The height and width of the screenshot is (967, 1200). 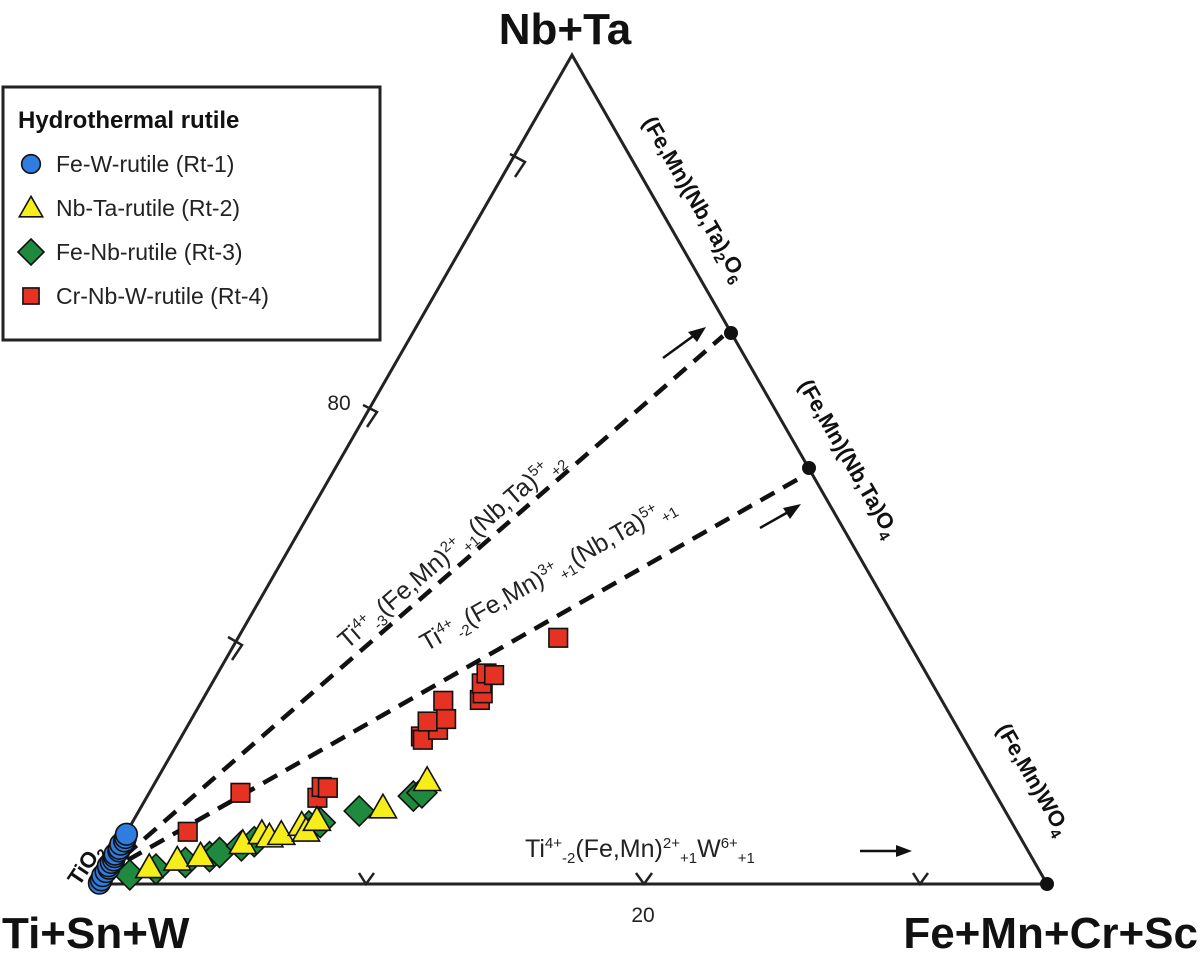 I want to click on arrow-2-shaft, so click(x=775, y=519).